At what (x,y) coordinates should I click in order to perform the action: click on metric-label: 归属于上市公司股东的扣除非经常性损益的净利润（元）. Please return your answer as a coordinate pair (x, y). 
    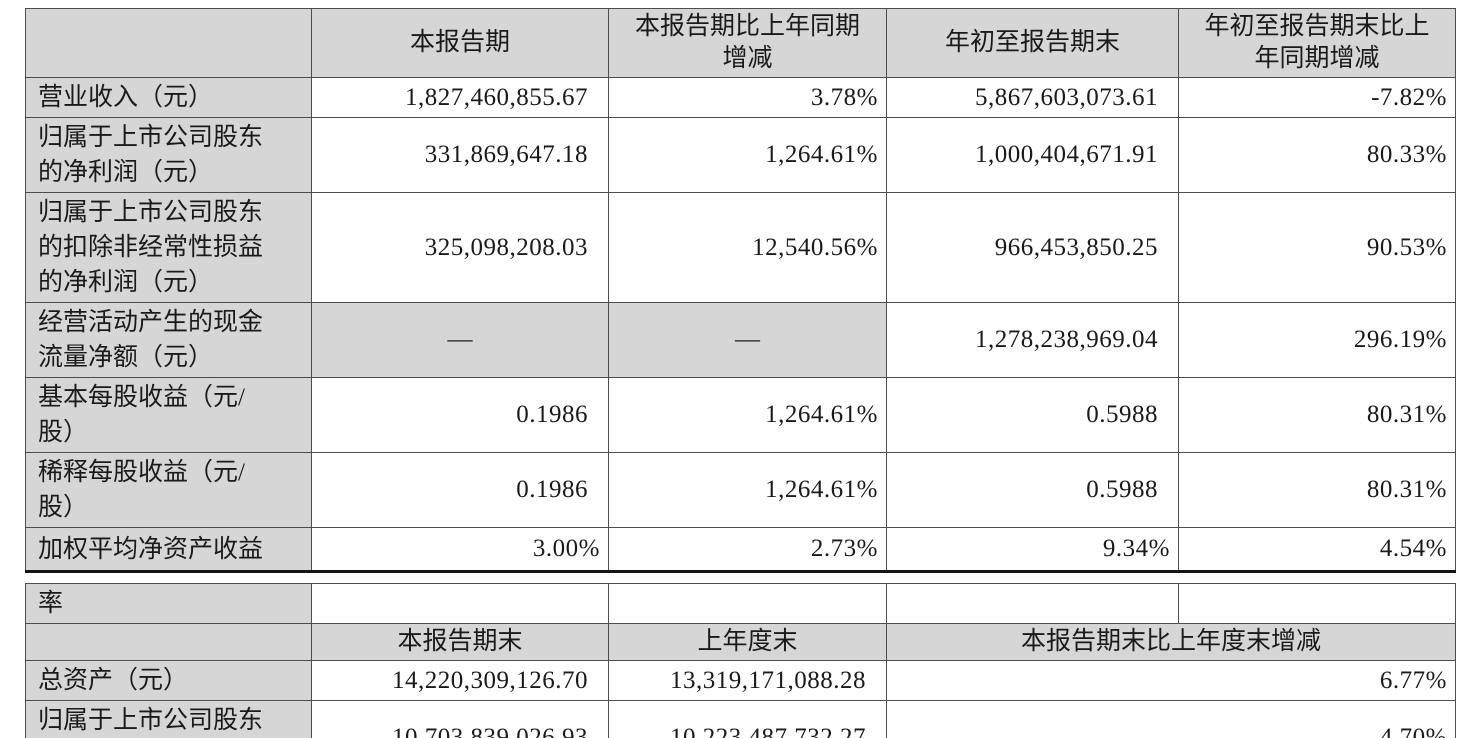
    Looking at the image, I should click on (168, 247).